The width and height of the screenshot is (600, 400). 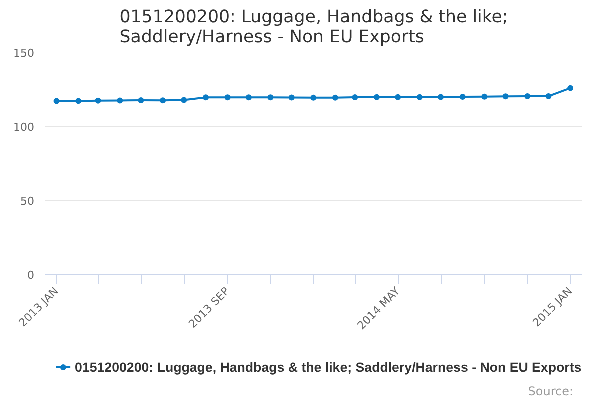 I want to click on source-note: Source:, so click(x=551, y=391).